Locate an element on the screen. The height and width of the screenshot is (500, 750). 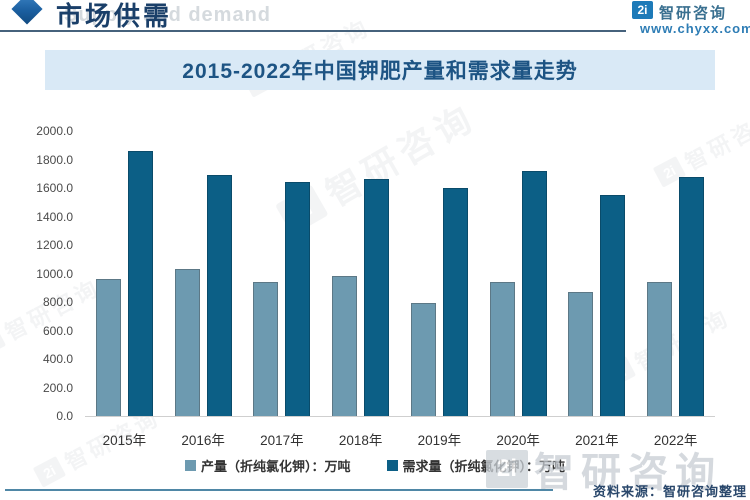
y-tick-label: 1200.0 is located at coordinates (54, 245).